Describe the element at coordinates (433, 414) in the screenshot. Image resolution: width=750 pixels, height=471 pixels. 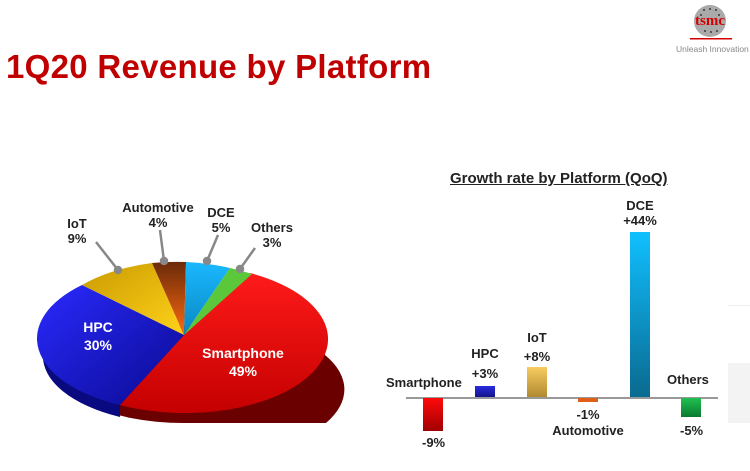
I see `bar-smartphone` at that location.